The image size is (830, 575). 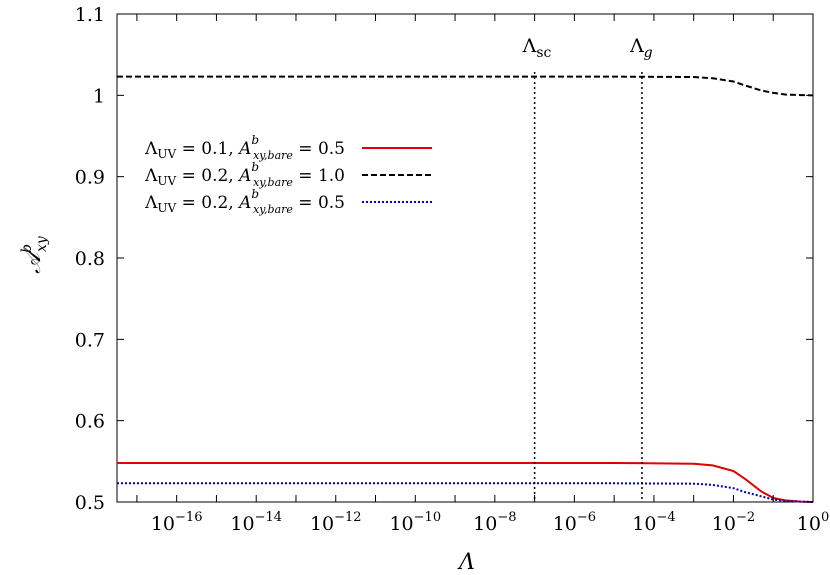 What do you see at coordinates (90, 15) in the screenshot?
I see `y-tick-label: 1.1` at bounding box center [90, 15].